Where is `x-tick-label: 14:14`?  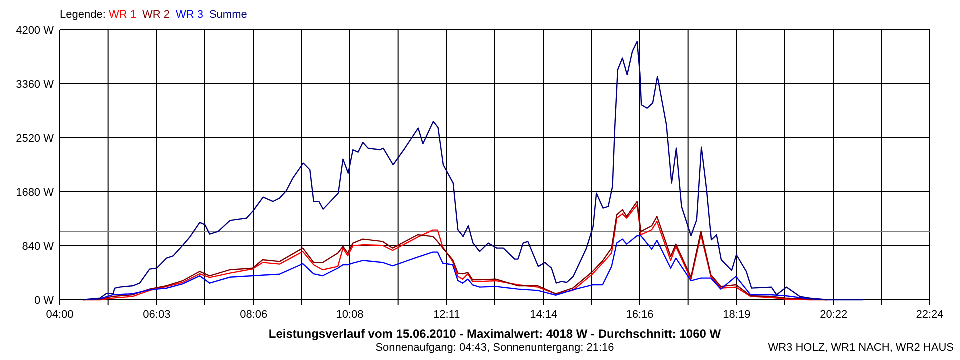 x-tick-label: 14:14 is located at coordinates (544, 315).